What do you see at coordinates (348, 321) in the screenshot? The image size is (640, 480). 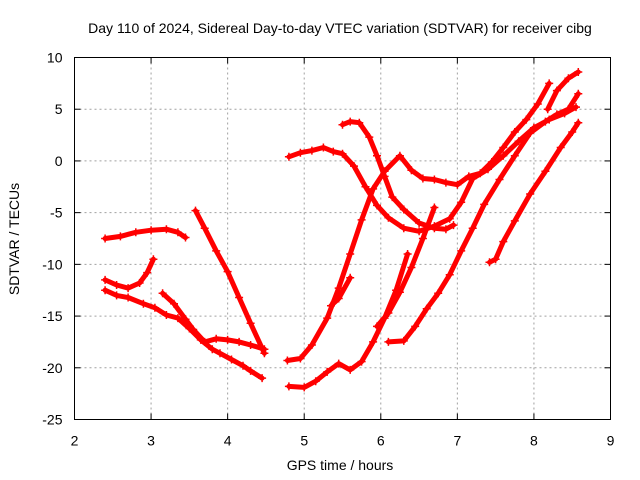 I see `series-arc-h` at bounding box center [348, 321].